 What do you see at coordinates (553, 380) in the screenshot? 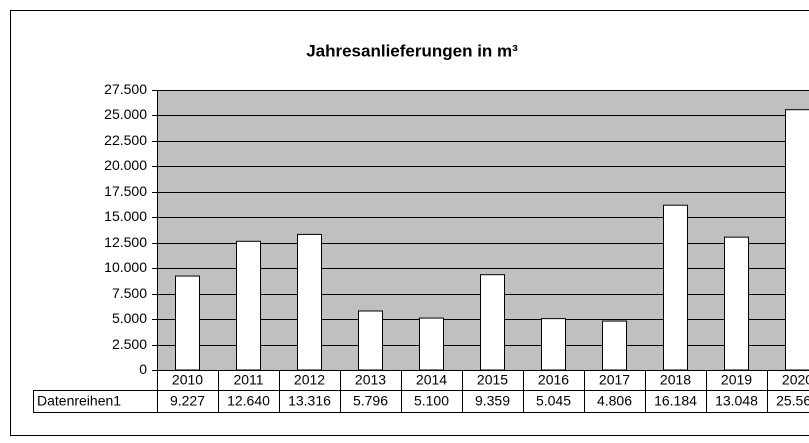
I see `x-tick-label: 2016` at bounding box center [553, 380].